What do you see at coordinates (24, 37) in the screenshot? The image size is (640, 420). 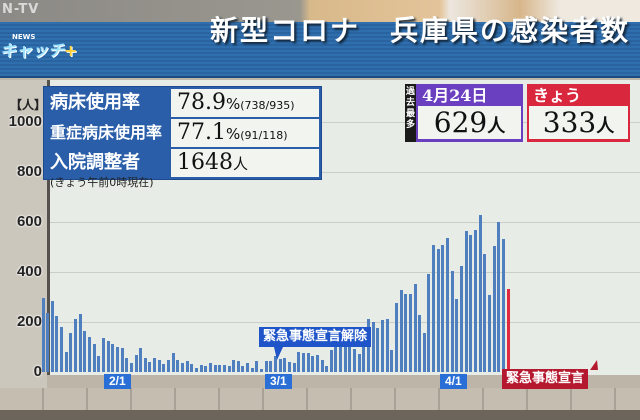 I see `program-logo-news: NEWS` at bounding box center [24, 37].